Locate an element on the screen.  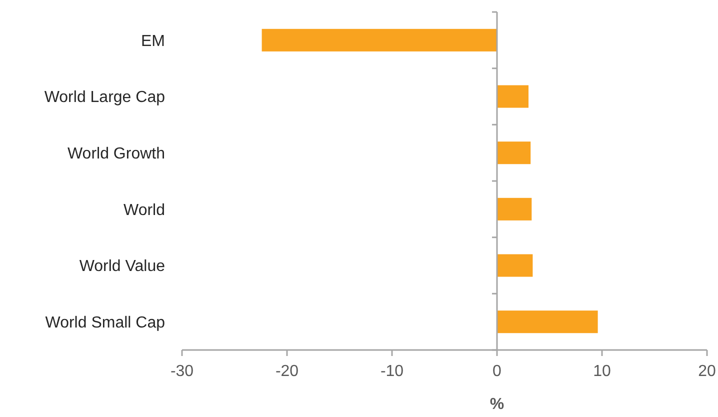
x-tick-label: -30 is located at coordinates (182, 371).